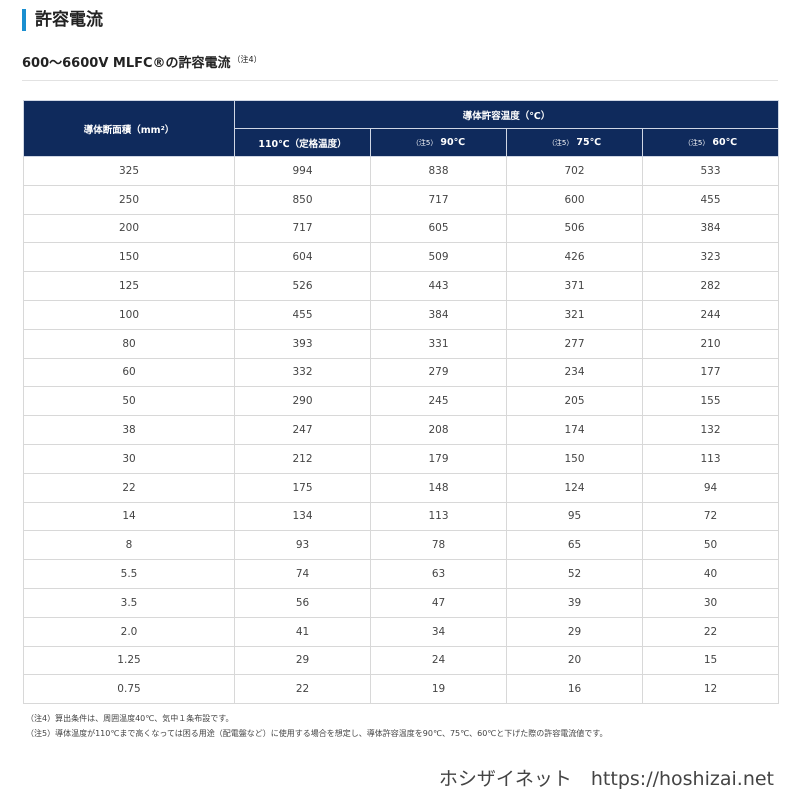 The height and width of the screenshot is (800, 800). What do you see at coordinates (438, 343) in the screenshot?
I see `current-cell: 331` at bounding box center [438, 343].